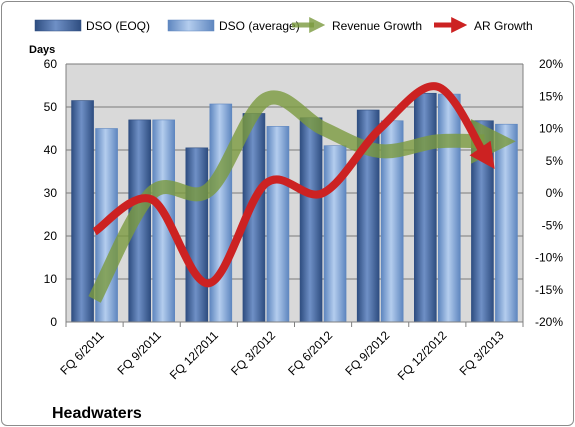 The image size is (575, 427). What do you see at coordinates (503, 26) in the screenshot?
I see `legend-label-ar-growth: AR Growth` at bounding box center [503, 26].